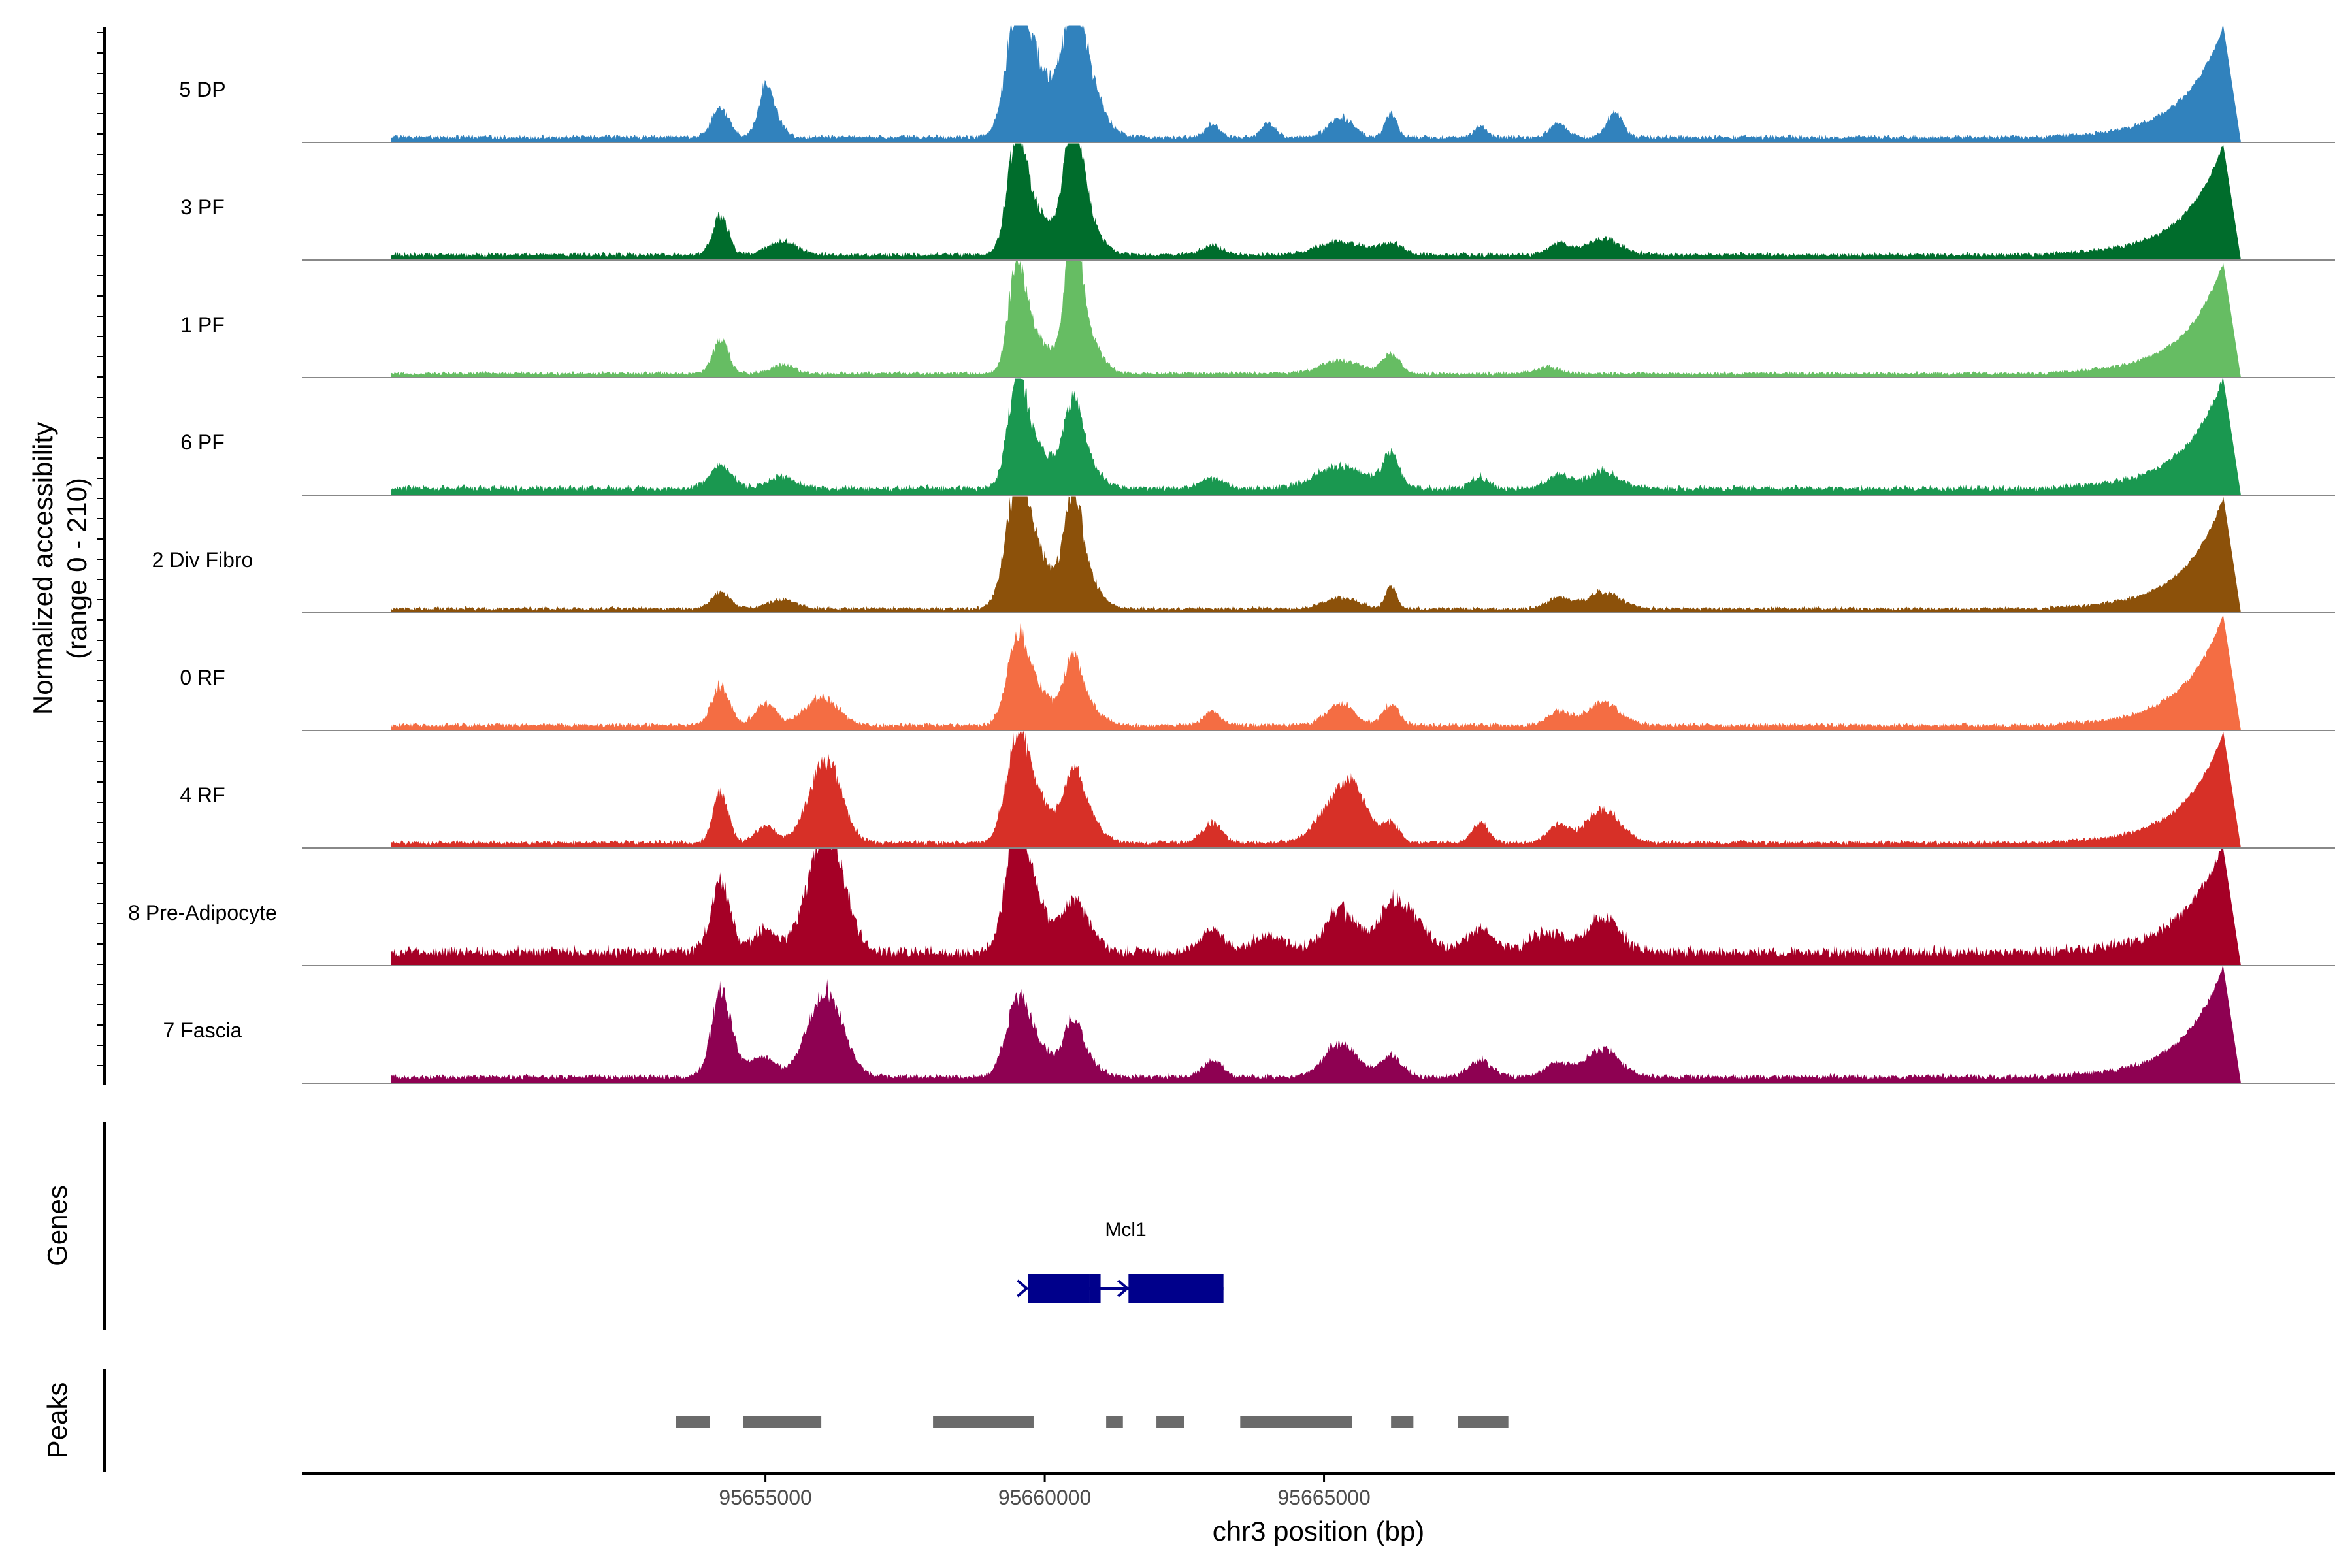  Describe the element at coordinates (633, 1226) in the screenshot. I see `genes-panel: Genes Mcl1` at that location.